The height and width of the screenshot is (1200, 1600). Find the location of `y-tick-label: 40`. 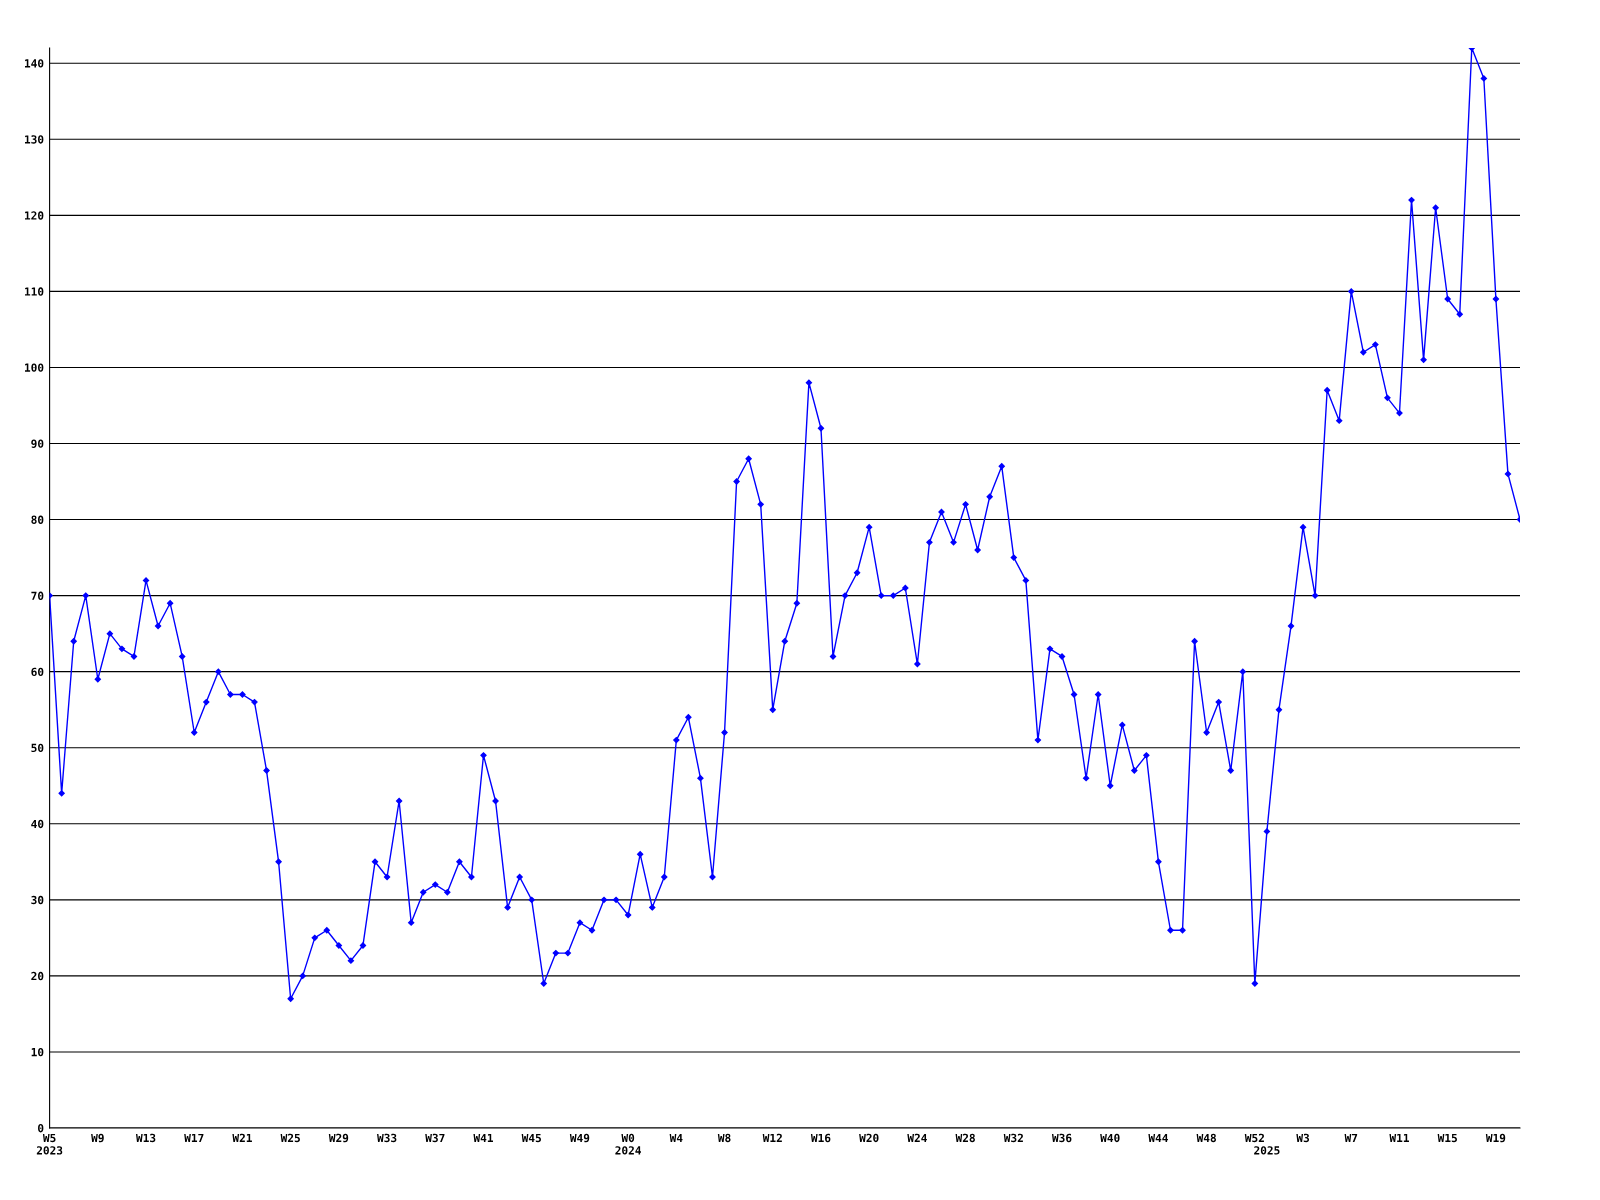

y-tick-label: 40 is located at coordinates (37, 824).